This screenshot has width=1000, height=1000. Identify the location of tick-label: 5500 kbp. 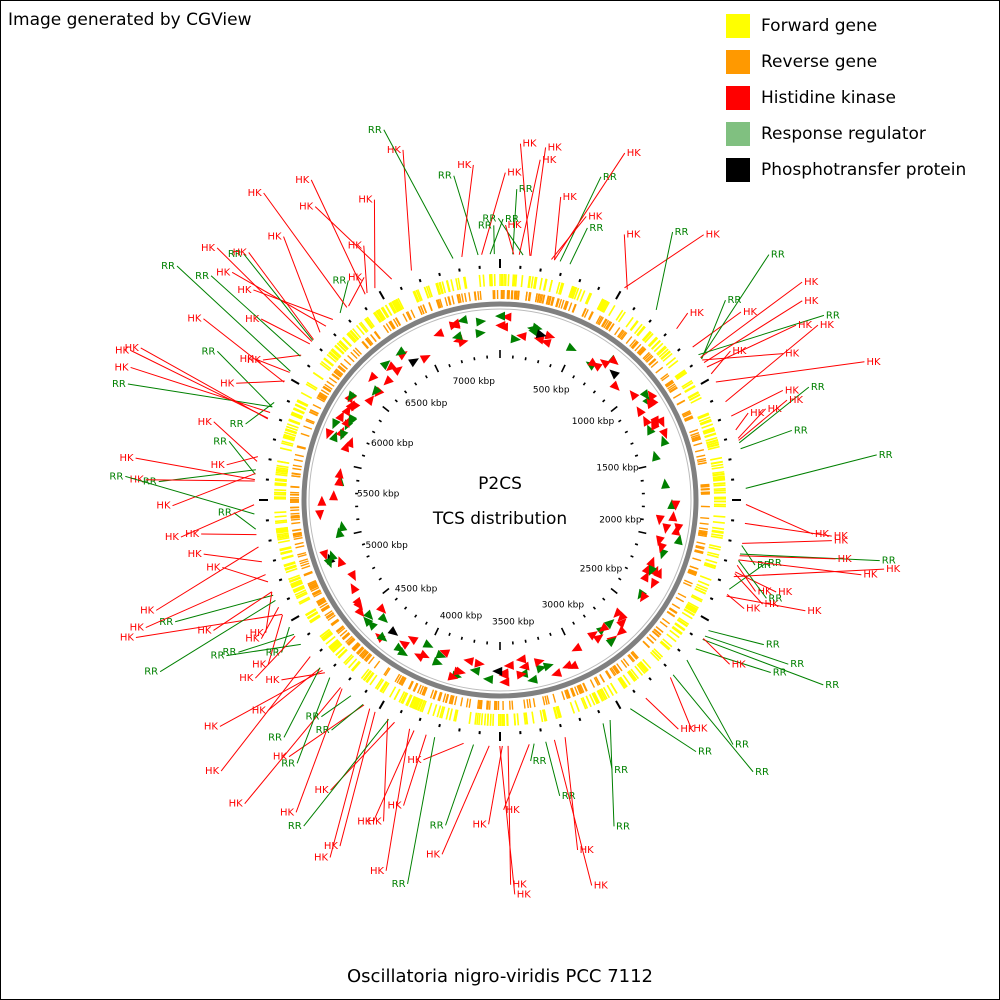
(378, 494).